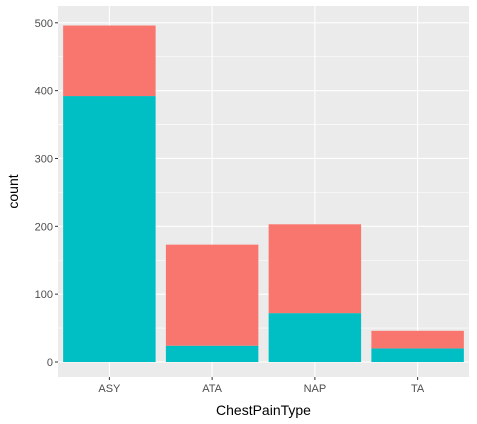  What do you see at coordinates (44, 295) in the screenshot?
I see `y-tick-label: 100` at bounding box center [44, 295].